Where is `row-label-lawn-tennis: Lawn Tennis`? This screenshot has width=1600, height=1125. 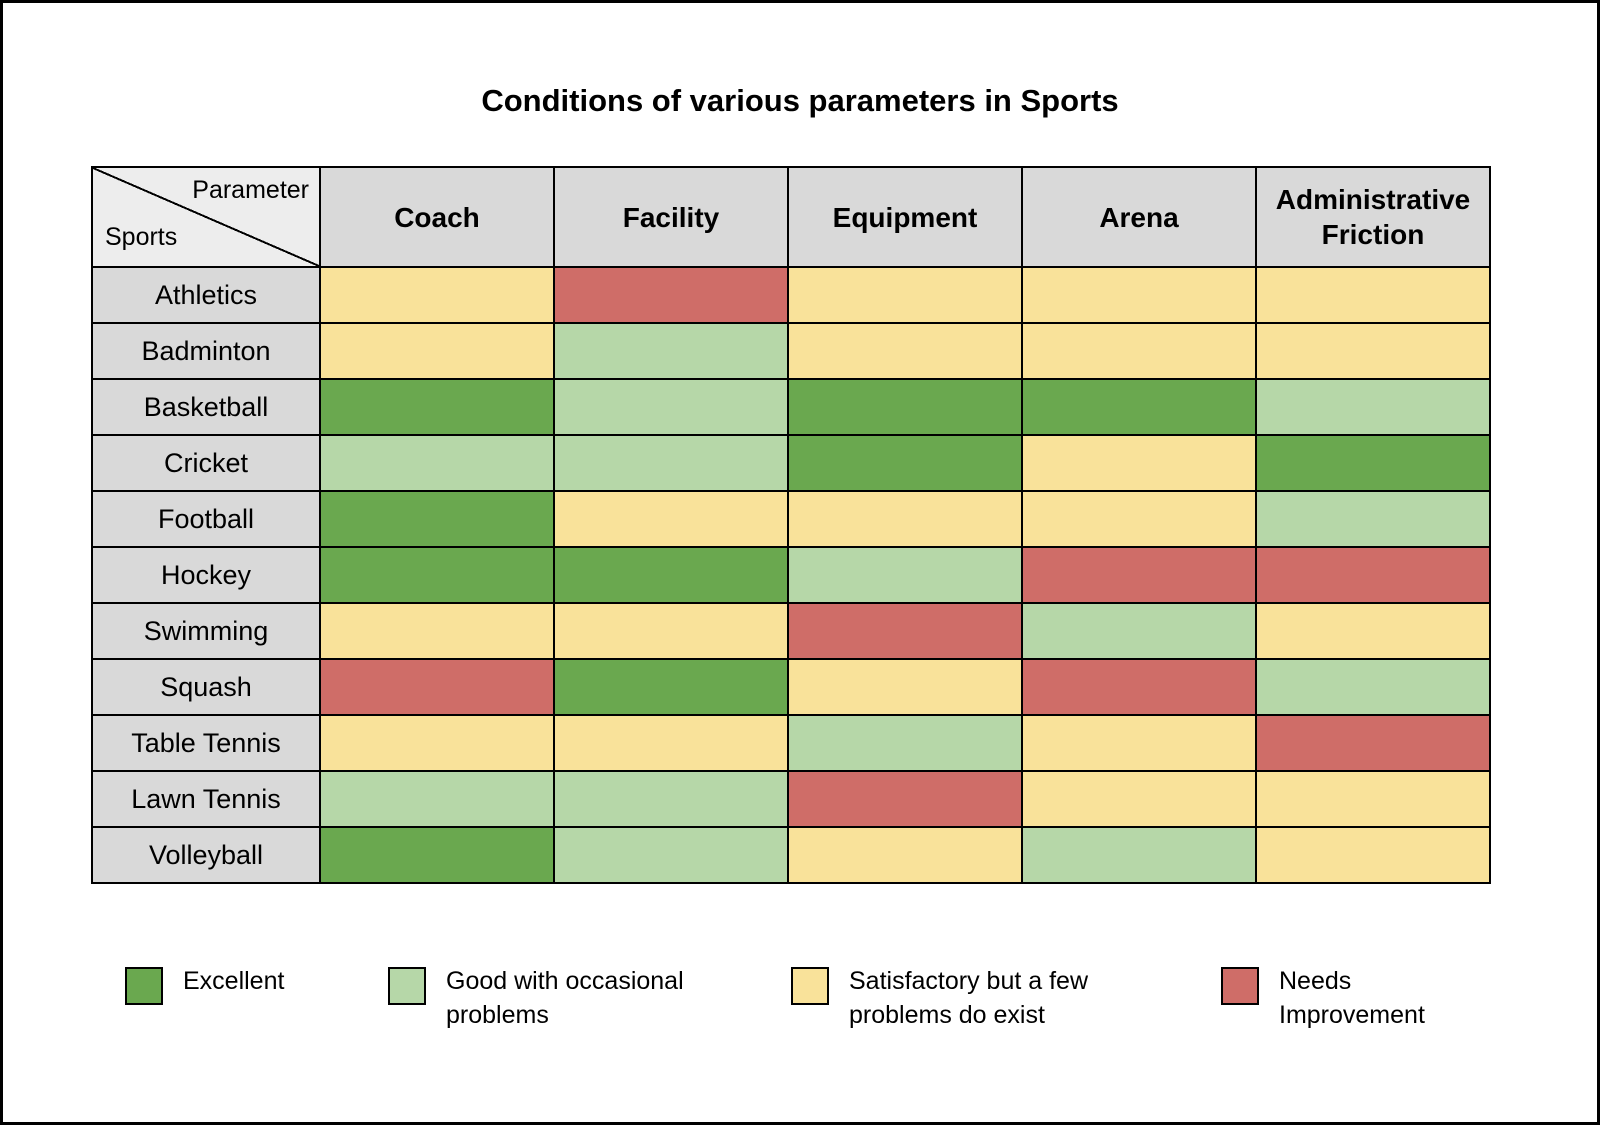
row-label-lawn-tennis: Lawn Tennis is located at coordinates (206, 799).